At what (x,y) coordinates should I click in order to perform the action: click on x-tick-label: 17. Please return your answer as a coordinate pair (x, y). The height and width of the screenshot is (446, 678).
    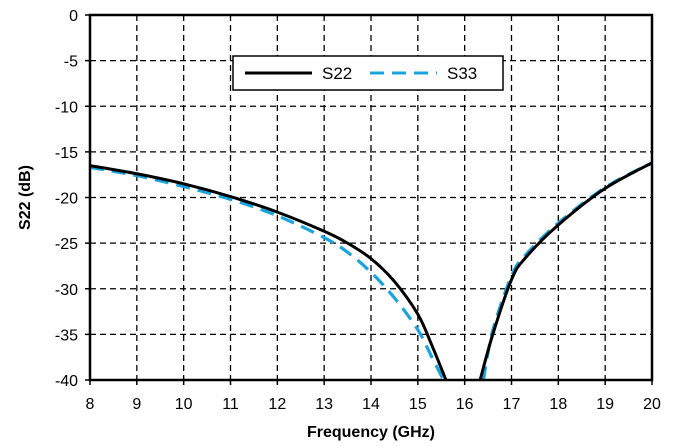
    Looking at the image, I should click on (512, 404).